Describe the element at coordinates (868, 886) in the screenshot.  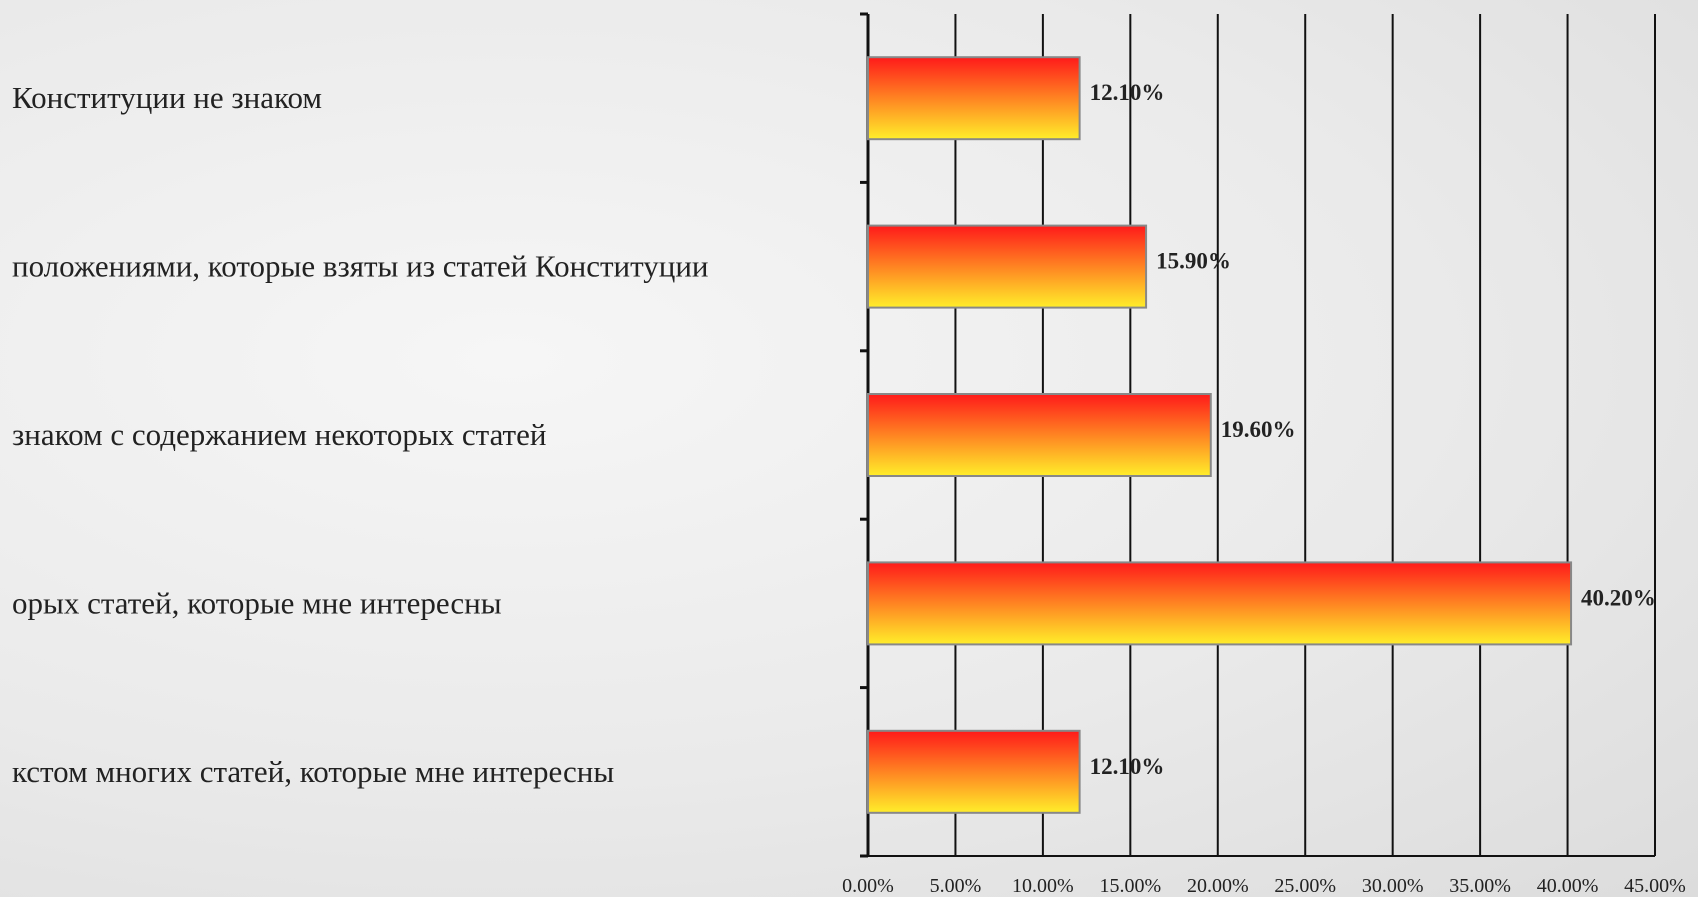
I see `x-tick-label: 0.00%` at that location.